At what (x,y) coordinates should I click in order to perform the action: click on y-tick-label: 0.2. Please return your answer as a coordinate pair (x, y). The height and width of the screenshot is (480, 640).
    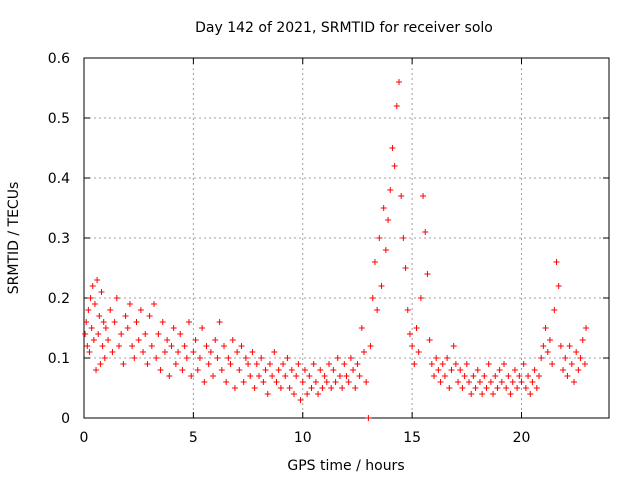
    Looking at the image, I should click on (59, 299).